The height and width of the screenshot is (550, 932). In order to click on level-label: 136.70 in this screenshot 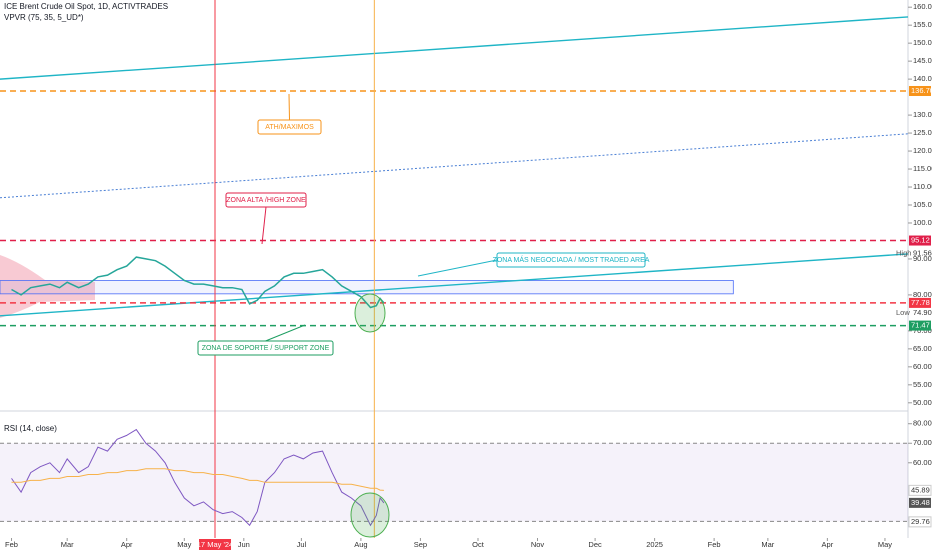, I will do `click(921, 90)`.